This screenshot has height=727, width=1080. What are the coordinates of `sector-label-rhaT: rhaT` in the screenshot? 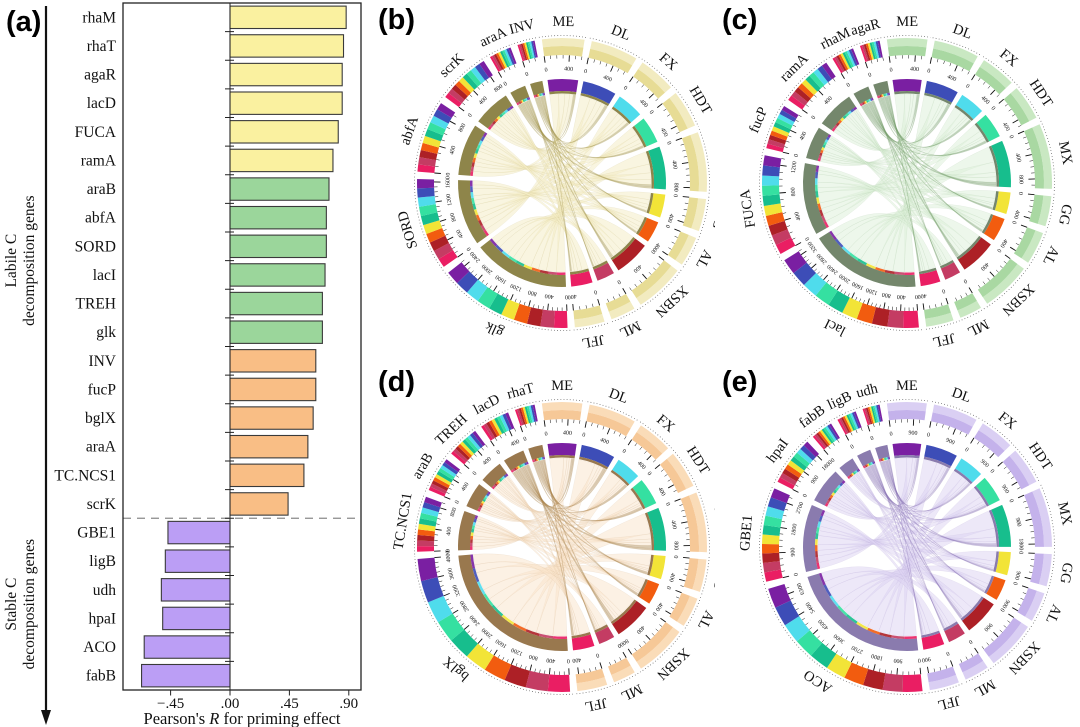 It's located at (520, 391).